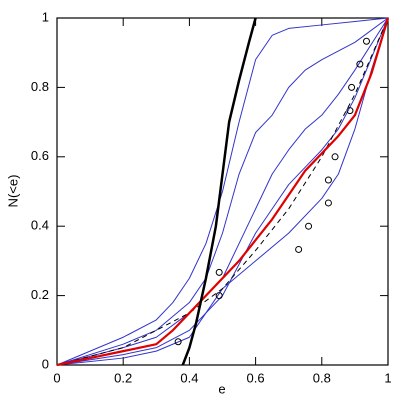 The width and height of the screenshot is (409, 409). Describe the element at coordinates (123, 377) in the screenshot. I see `x-tick-label: 0.2` at that location.